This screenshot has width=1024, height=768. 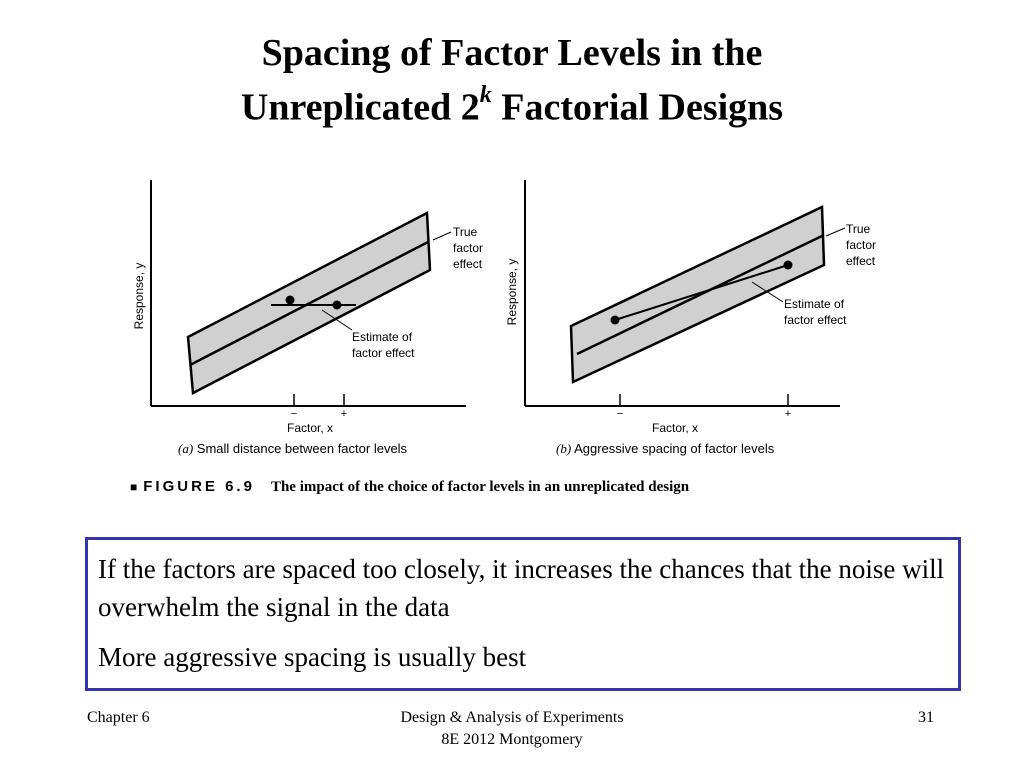 I want to click on title-line-2-start: Unreplicated 2, so click(x=360, y=107).